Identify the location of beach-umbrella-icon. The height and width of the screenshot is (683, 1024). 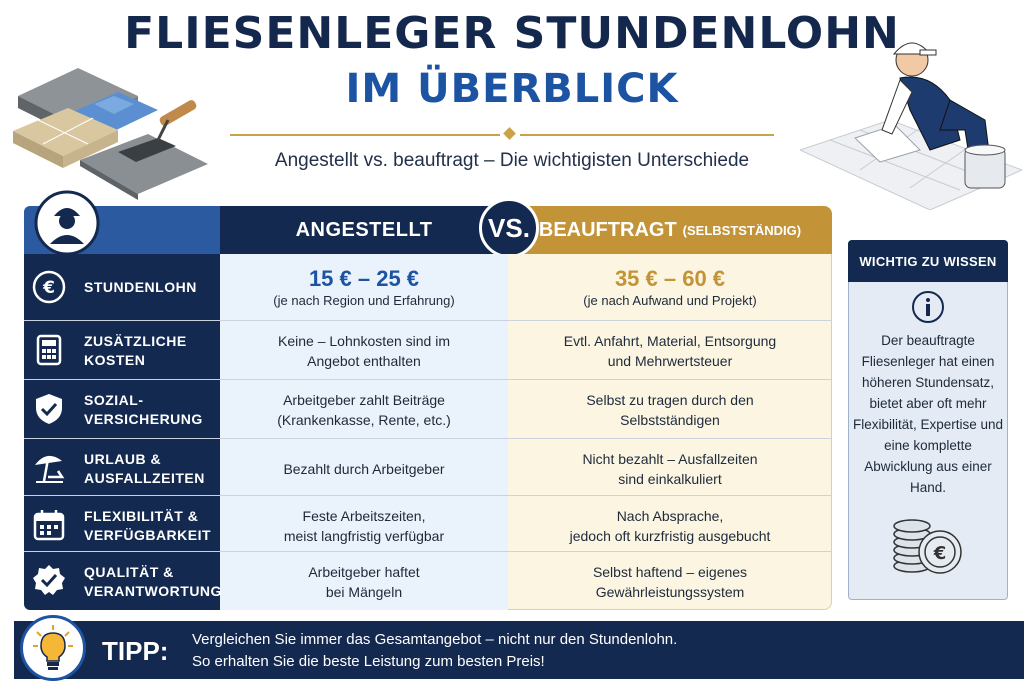
(50, 469).